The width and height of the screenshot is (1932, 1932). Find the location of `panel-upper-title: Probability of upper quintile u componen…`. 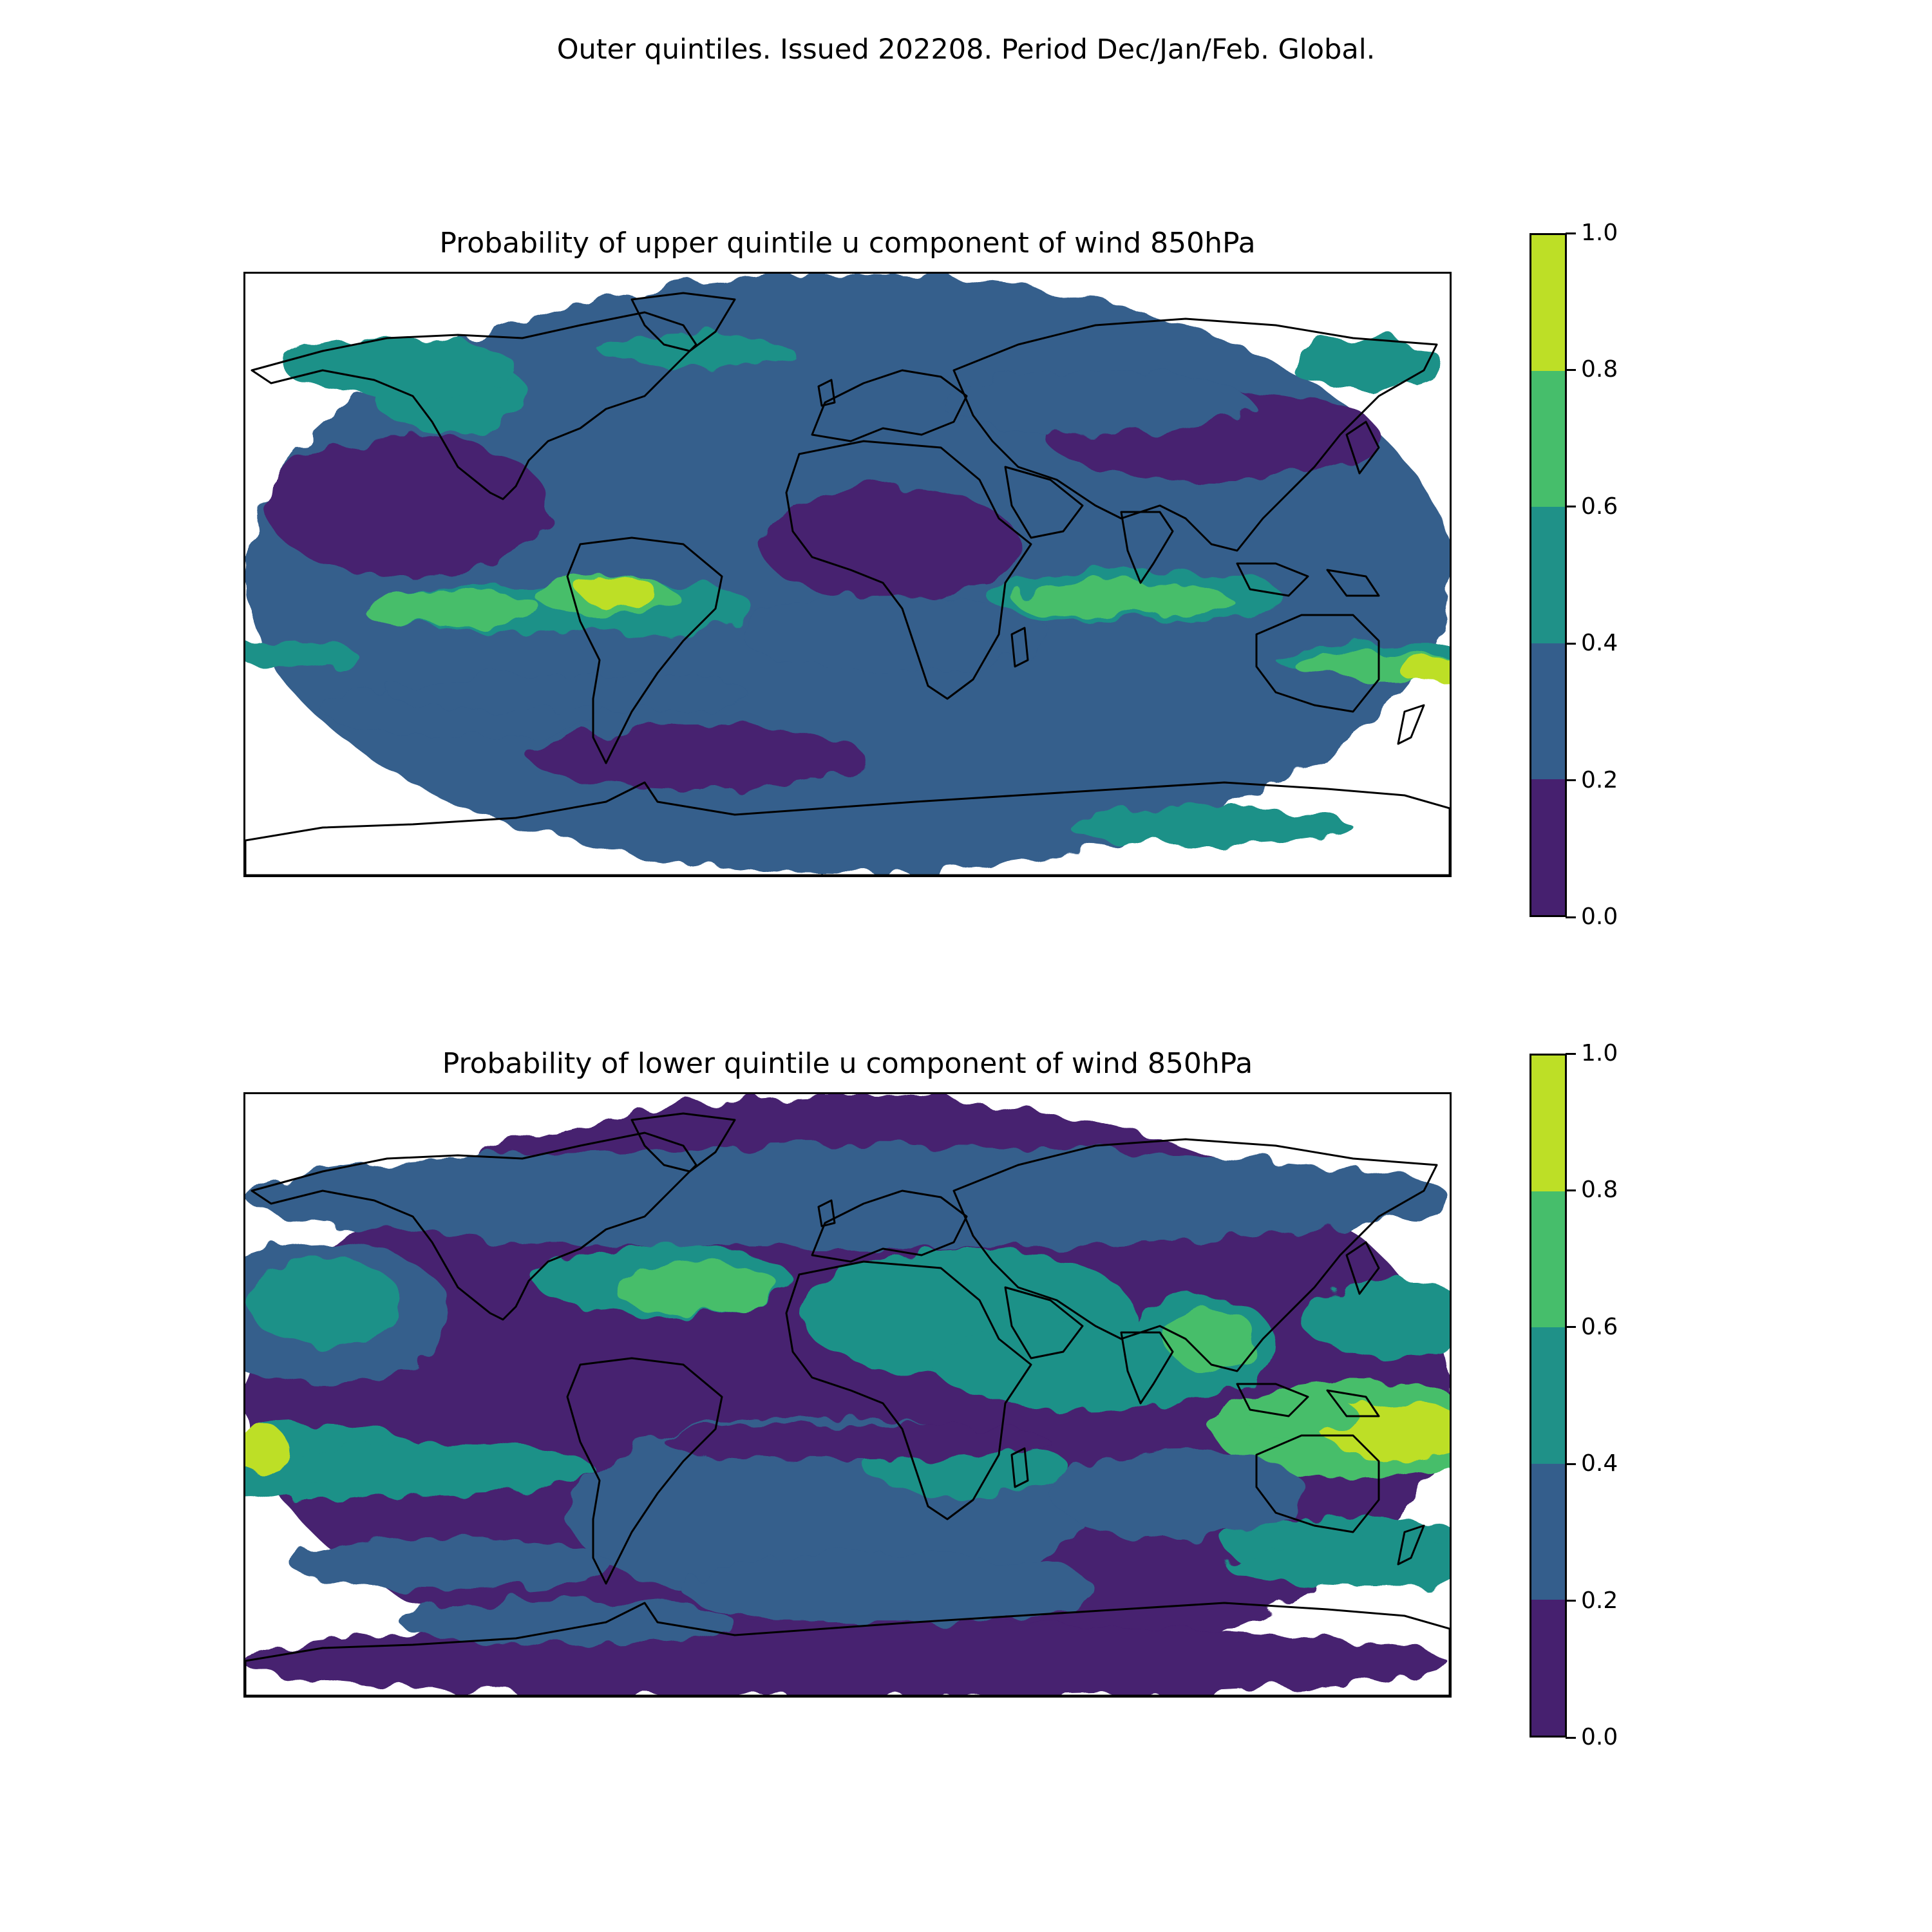

panel-upper-title: Probability of upper quintile u componen… is located at coordinates (847, 243).